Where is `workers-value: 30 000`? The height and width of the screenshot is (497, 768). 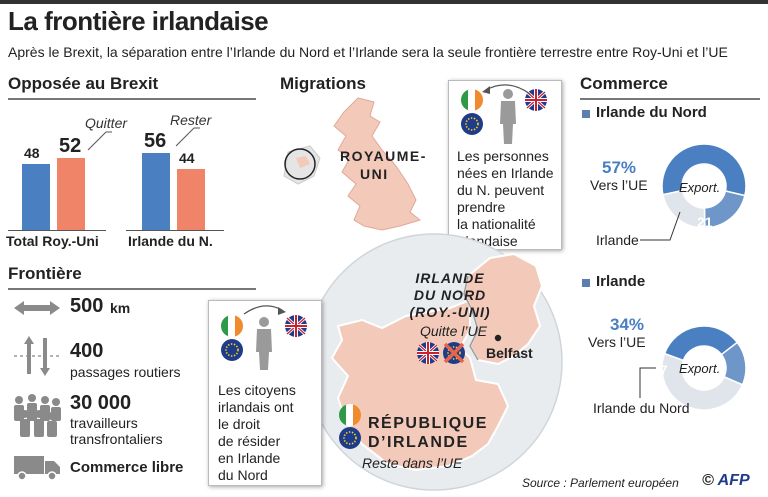
workers-value: 30 000 is located at coordinates (101, 403).